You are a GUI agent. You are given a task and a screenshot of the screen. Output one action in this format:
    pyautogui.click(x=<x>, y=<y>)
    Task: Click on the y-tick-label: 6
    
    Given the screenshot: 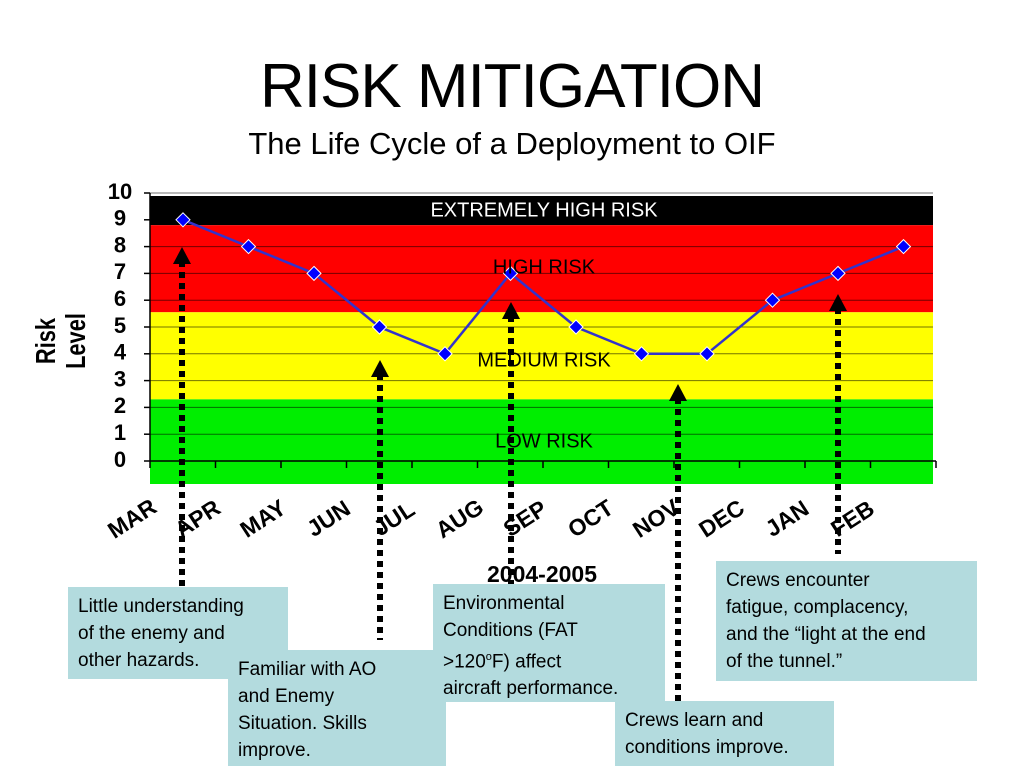 What is the action you would take?
    pyautogui.click(x=120, y=298)
    